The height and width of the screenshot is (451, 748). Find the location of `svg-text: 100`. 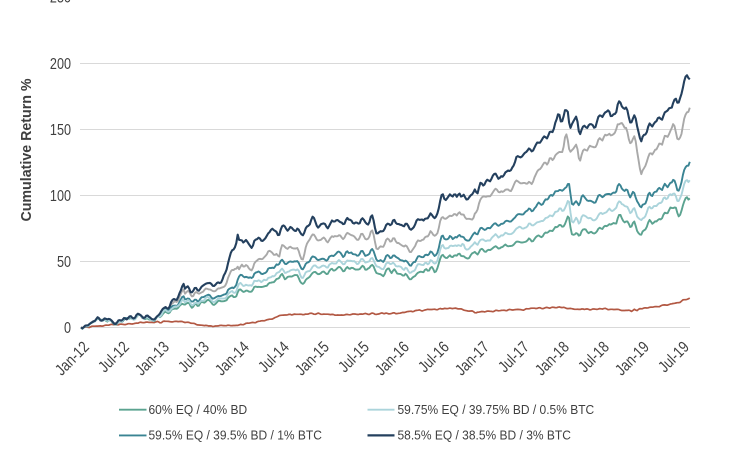

svg-text: 100 is located at coordinates (60, 197).